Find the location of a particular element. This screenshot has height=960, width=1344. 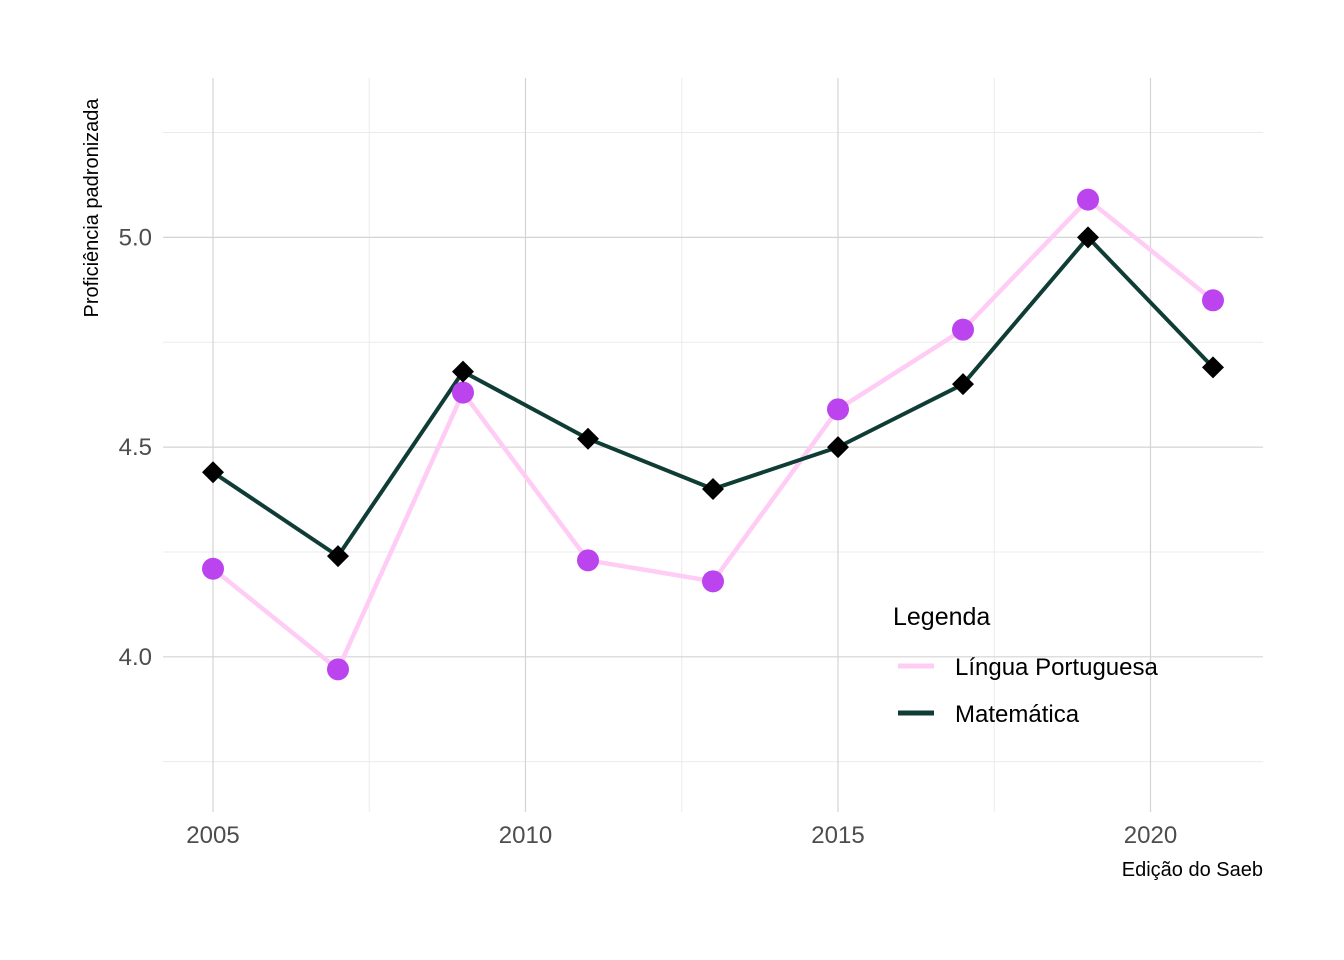

x-axis-title: Edição do Saeb is located at coordinates (1192, 870).